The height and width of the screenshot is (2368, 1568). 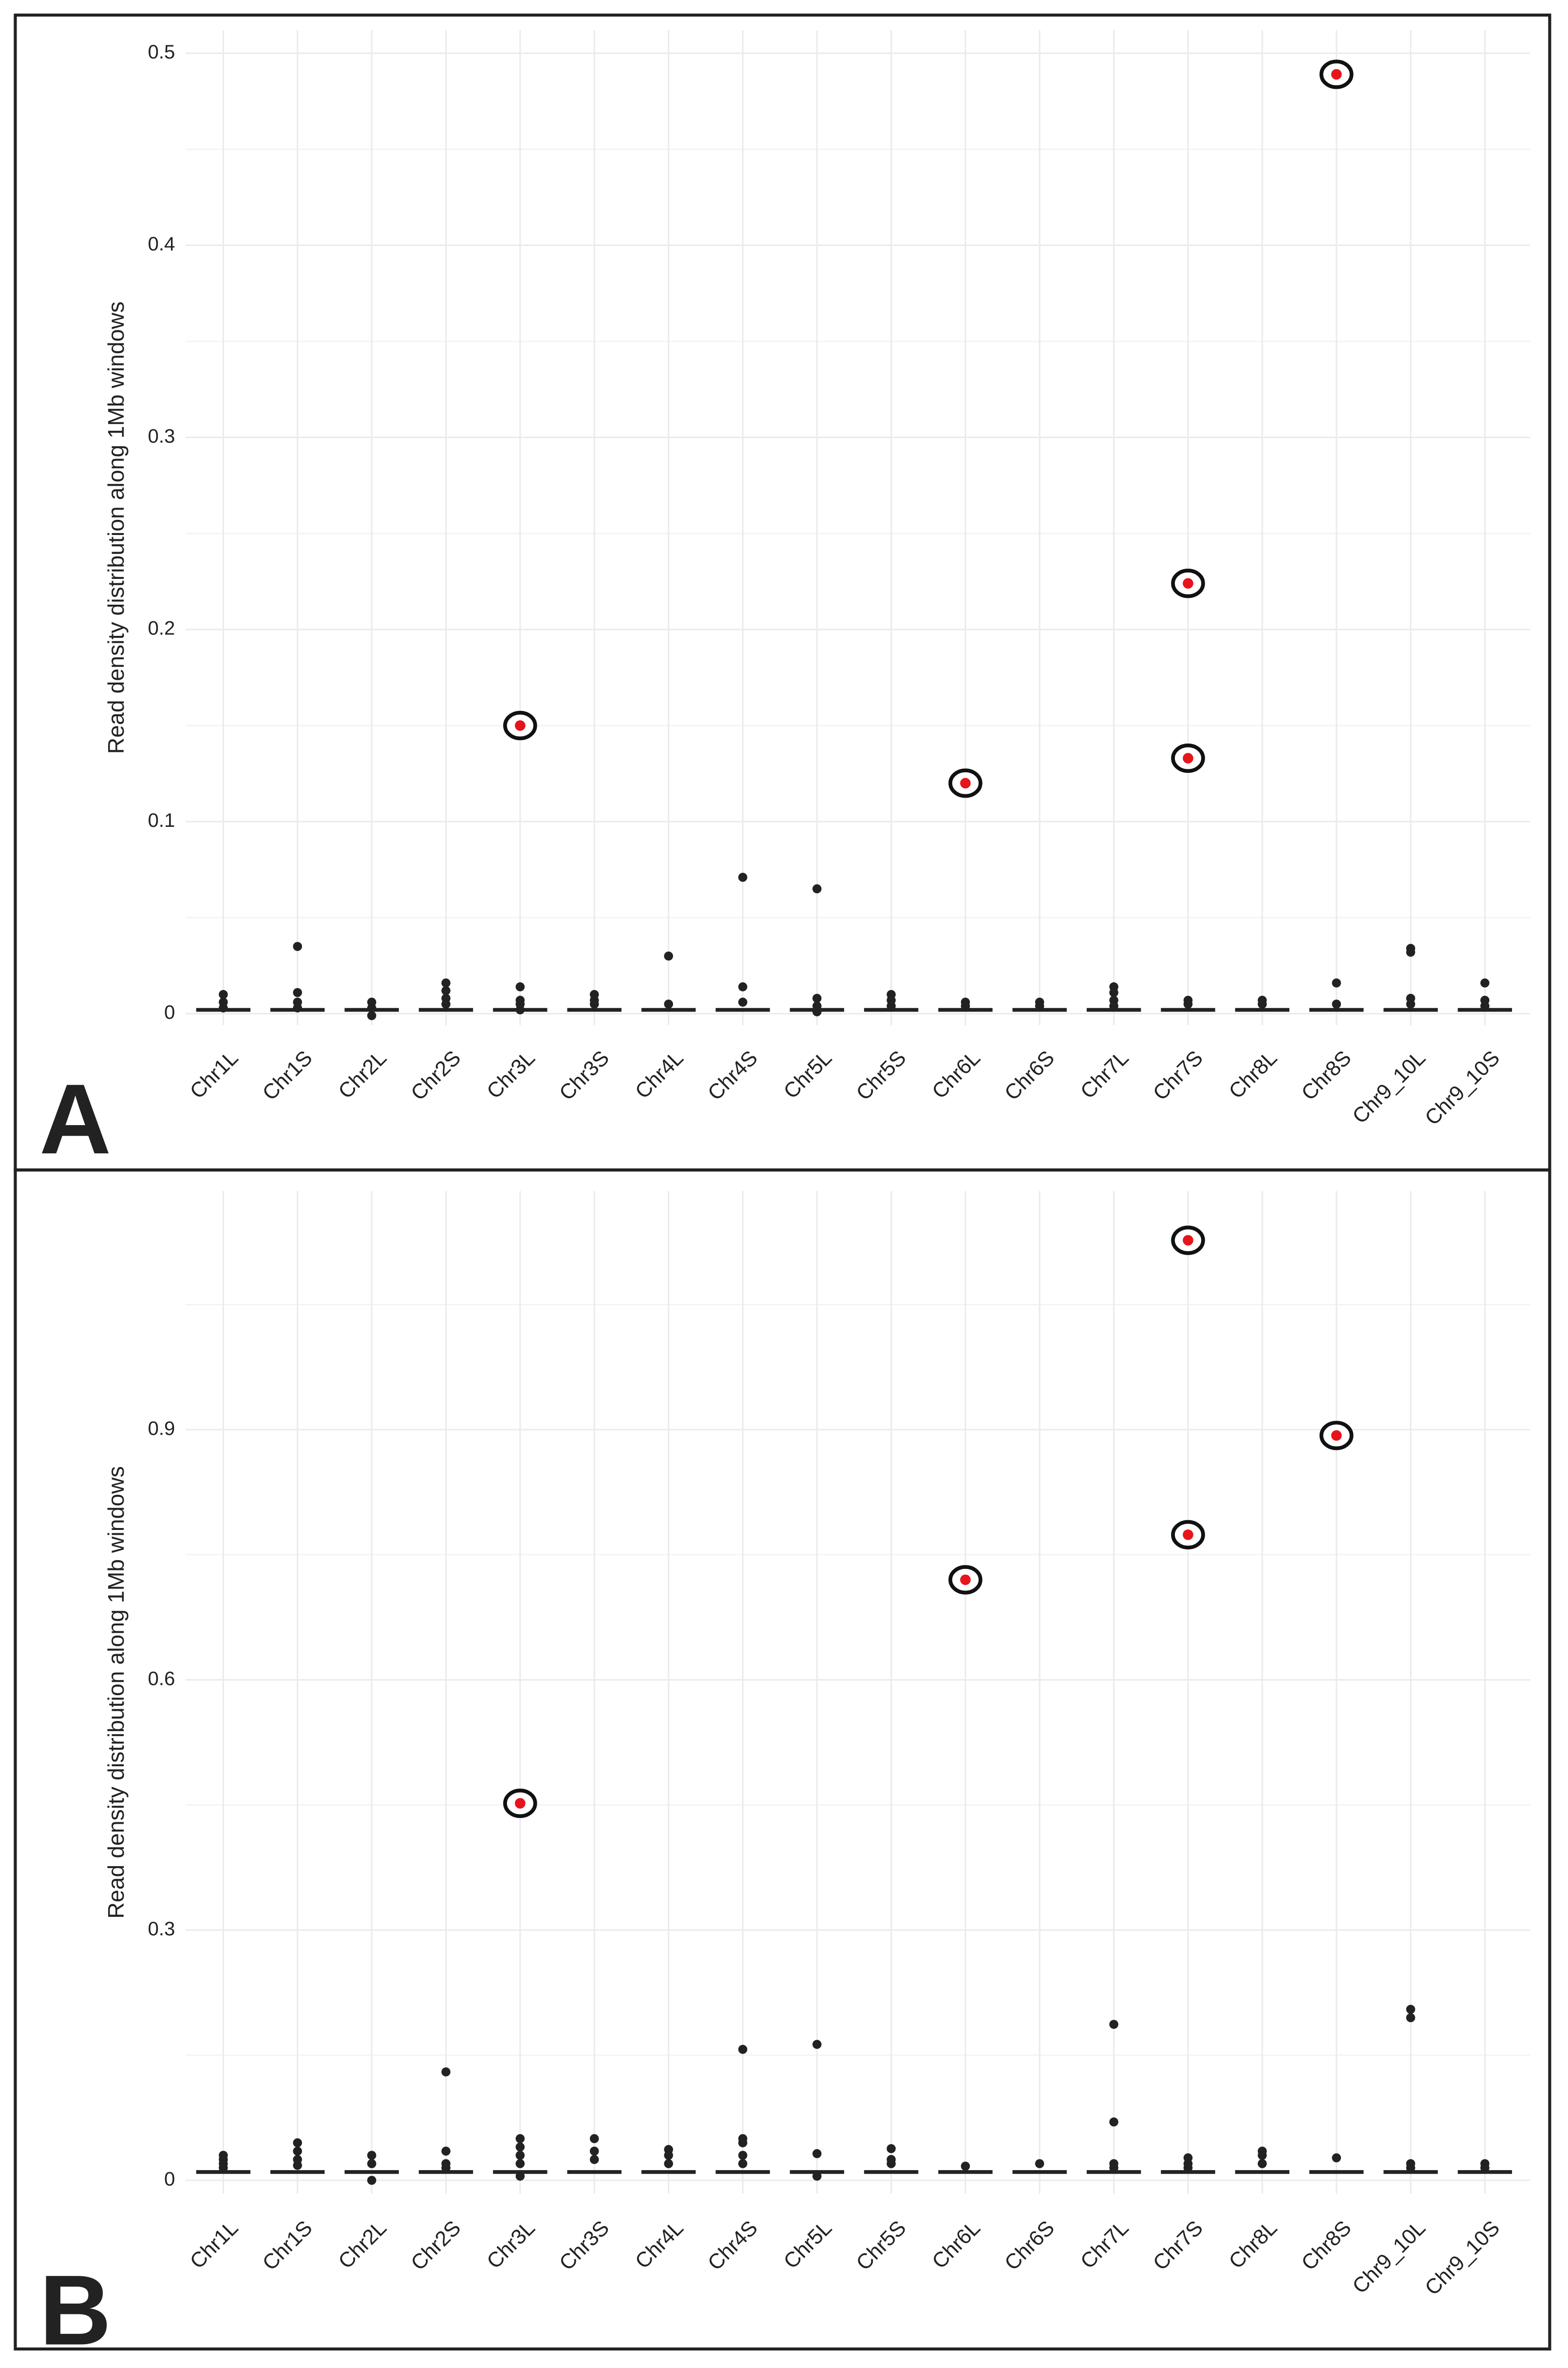 I want to click on y-tick-label: 0.9, so click(x=162, y=1428).